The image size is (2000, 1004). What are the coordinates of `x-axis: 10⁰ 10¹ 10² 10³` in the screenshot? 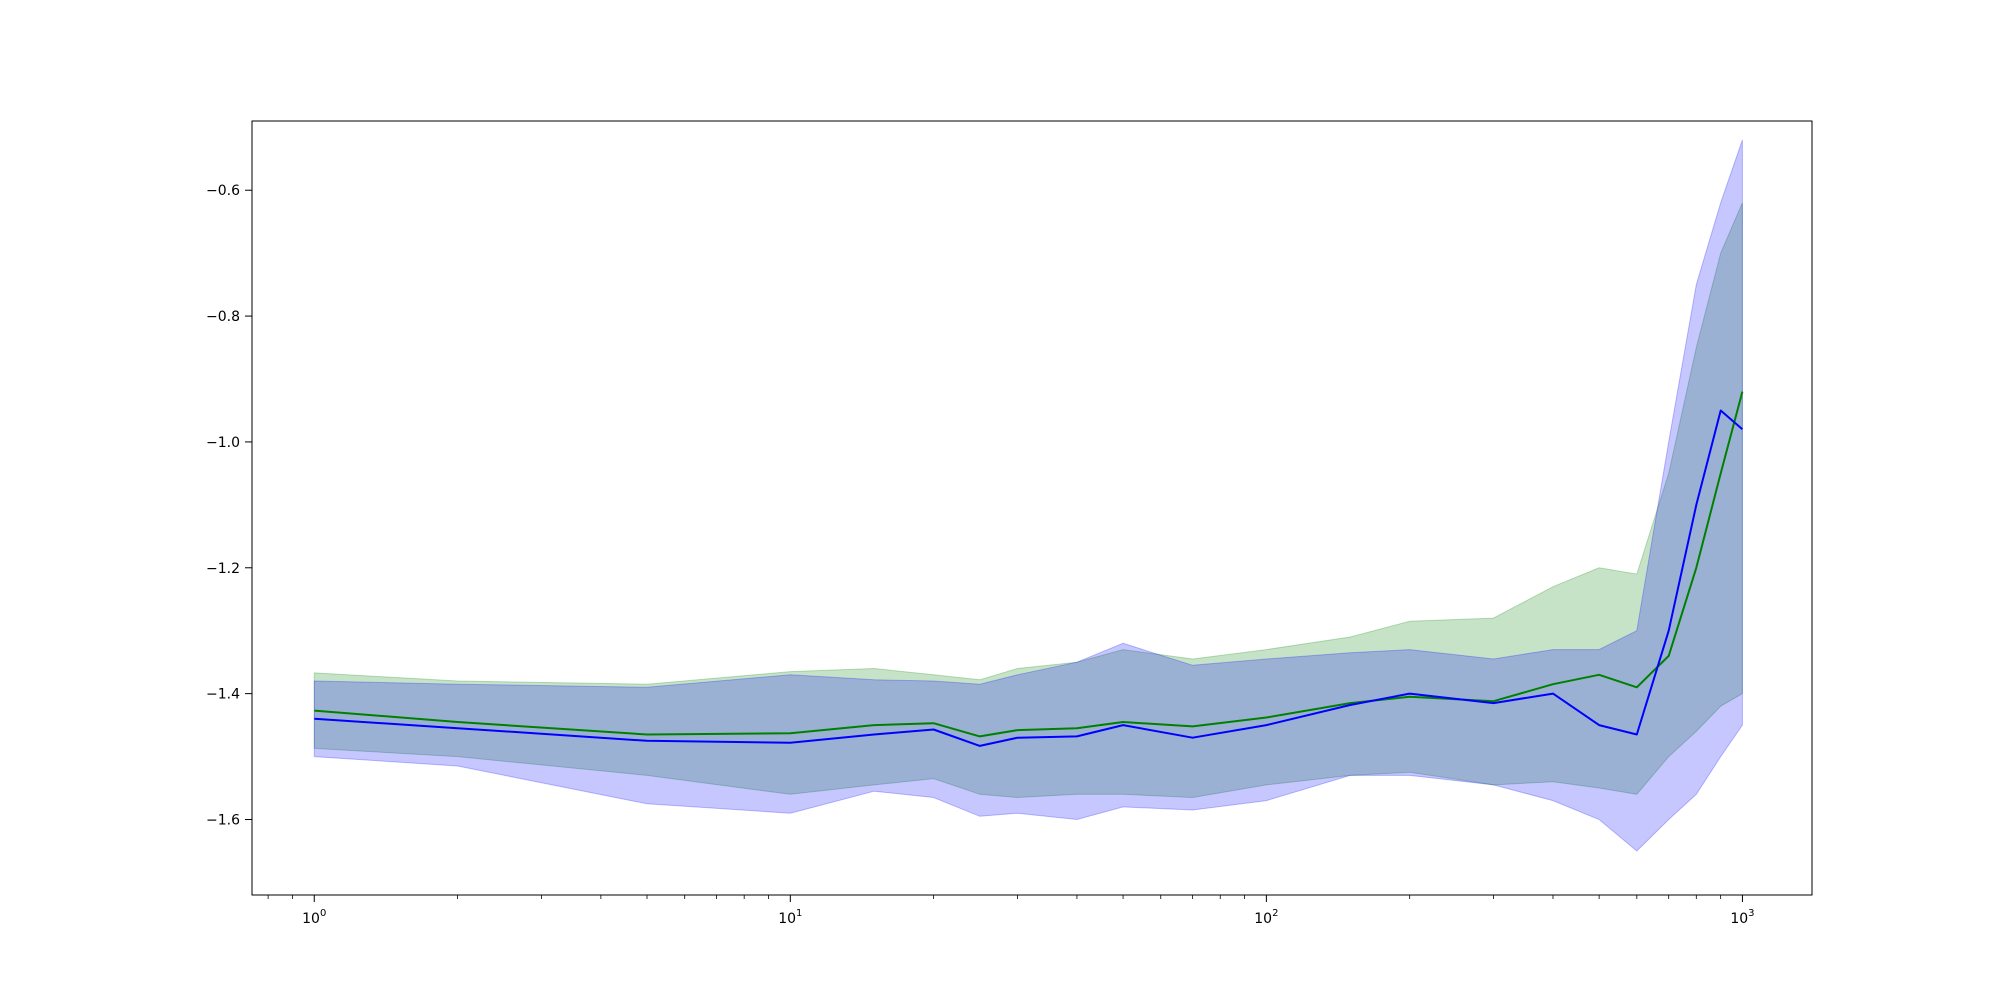 It's located at (1011, 911).